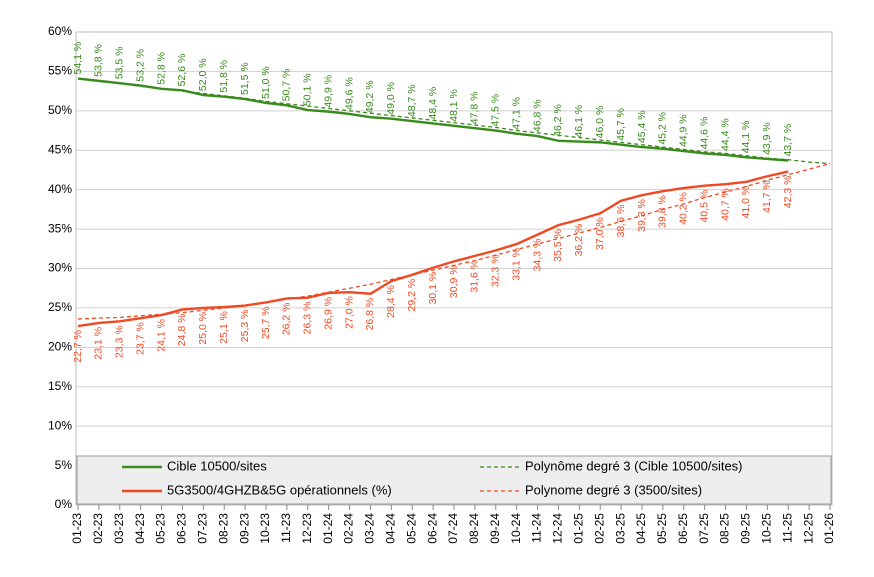 Image resolution: width=874 pixels, height=577 pixels. I want to click on value-label: 39,8 %, so click(663, 211).